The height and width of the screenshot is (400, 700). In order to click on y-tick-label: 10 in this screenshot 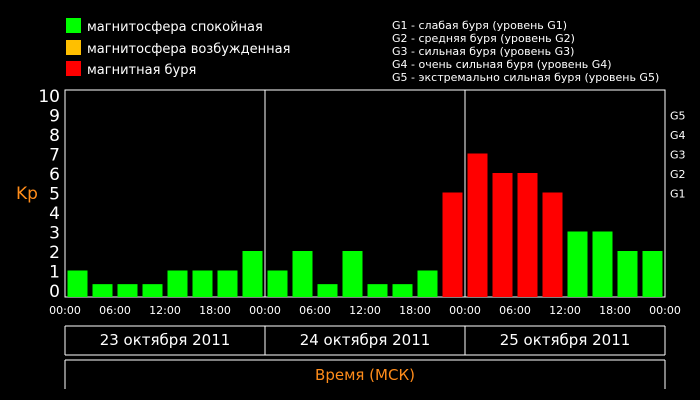, I will do `click(49, 97)`.